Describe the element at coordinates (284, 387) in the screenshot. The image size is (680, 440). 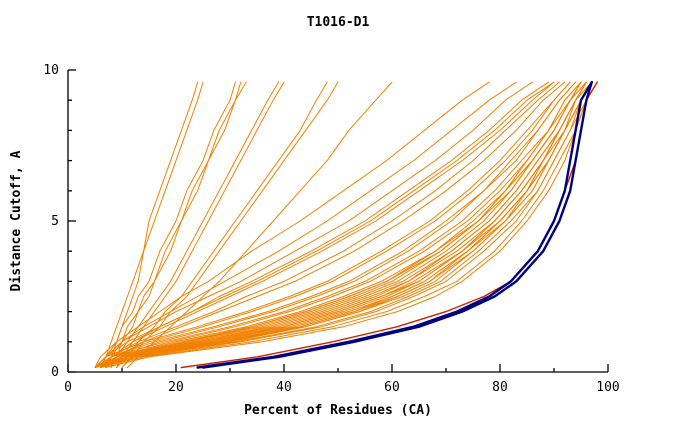
I see `x-tick-label: 40` at that location.